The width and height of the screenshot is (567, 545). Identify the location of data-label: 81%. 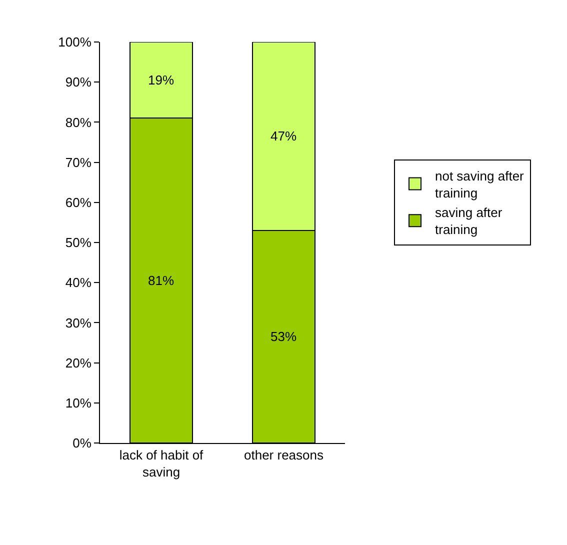
(161, 280).